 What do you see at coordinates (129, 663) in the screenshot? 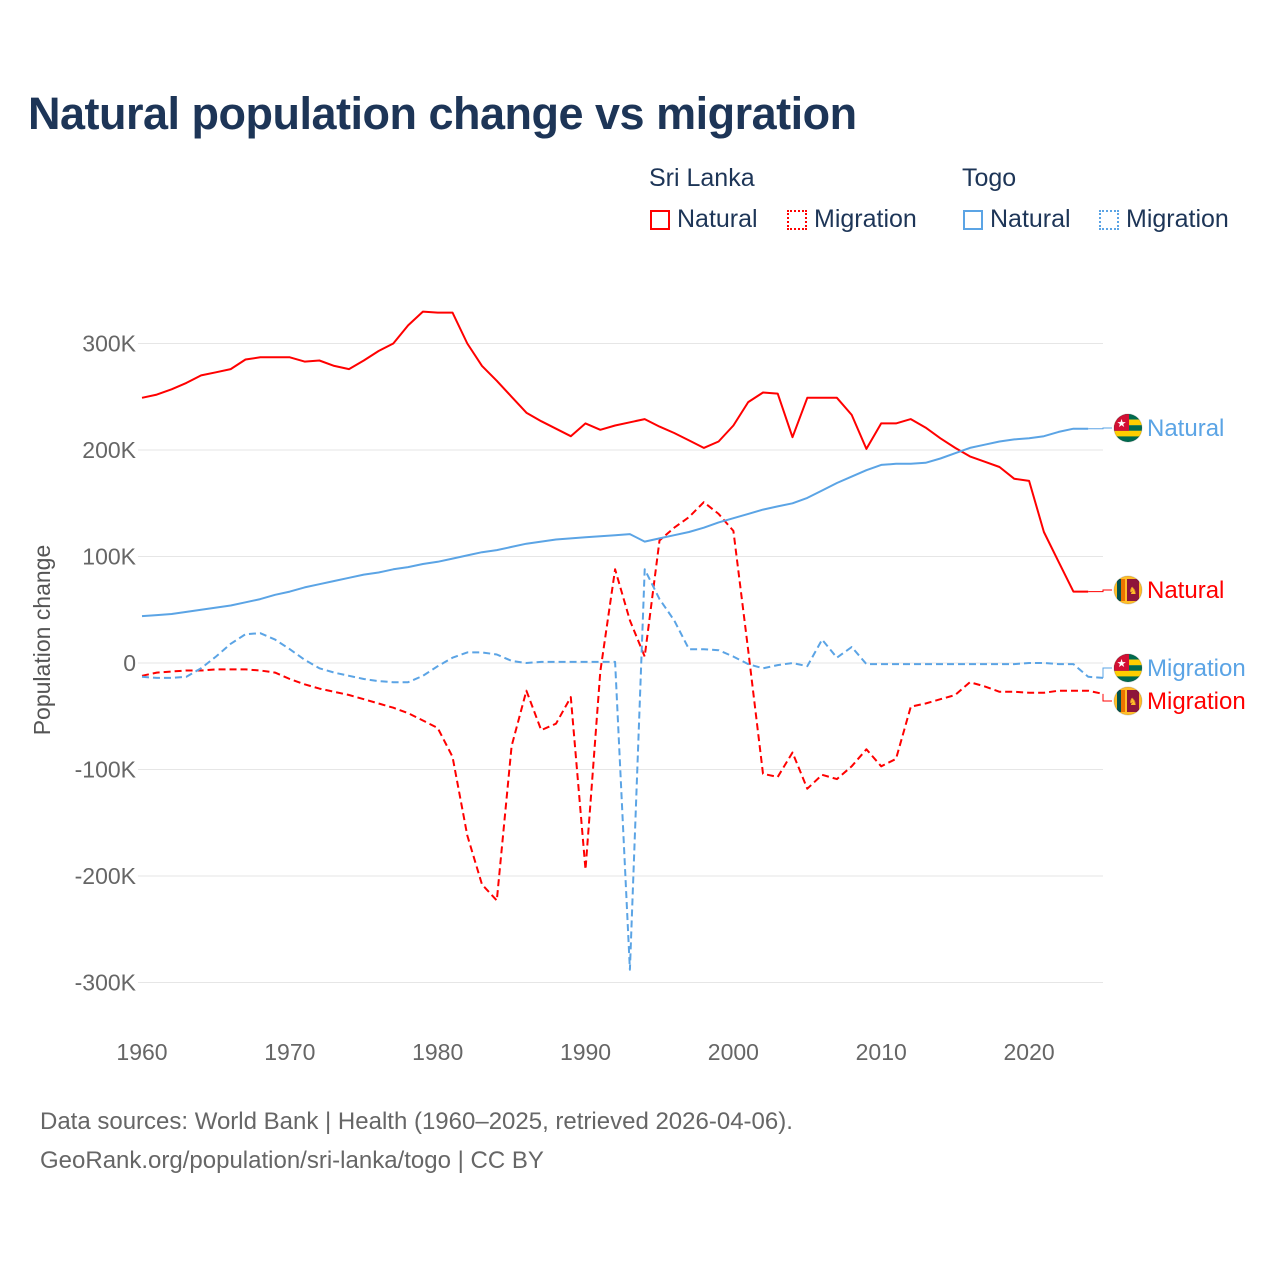
I see `y-tick-label: 0` at bounding box center [129, 663].